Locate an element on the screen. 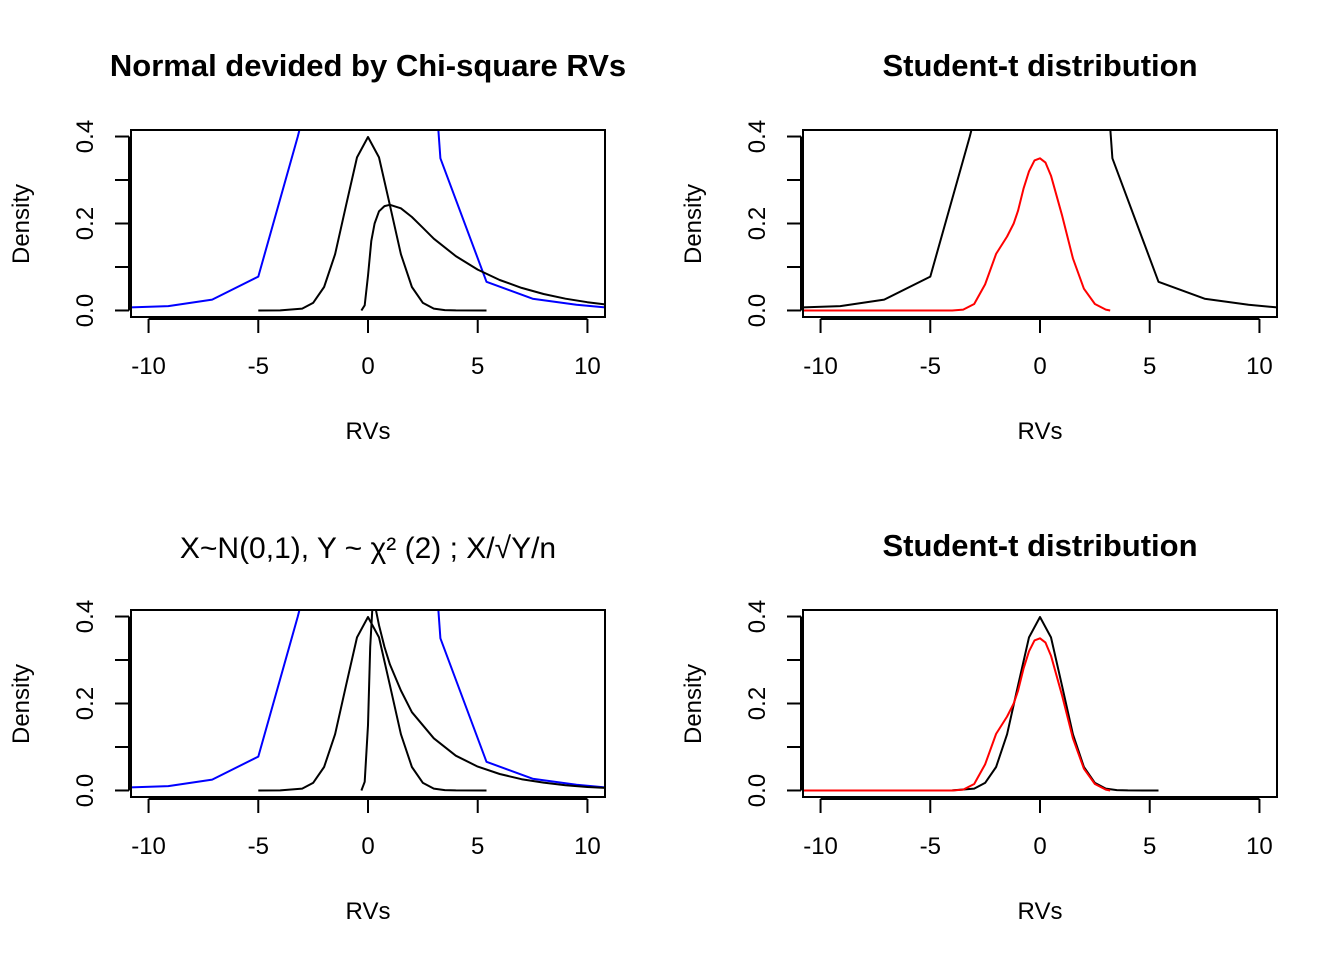 The width and height of the screenshot is (1344, 960). panel-2-series-3-line is located at coordinates (957, 234).